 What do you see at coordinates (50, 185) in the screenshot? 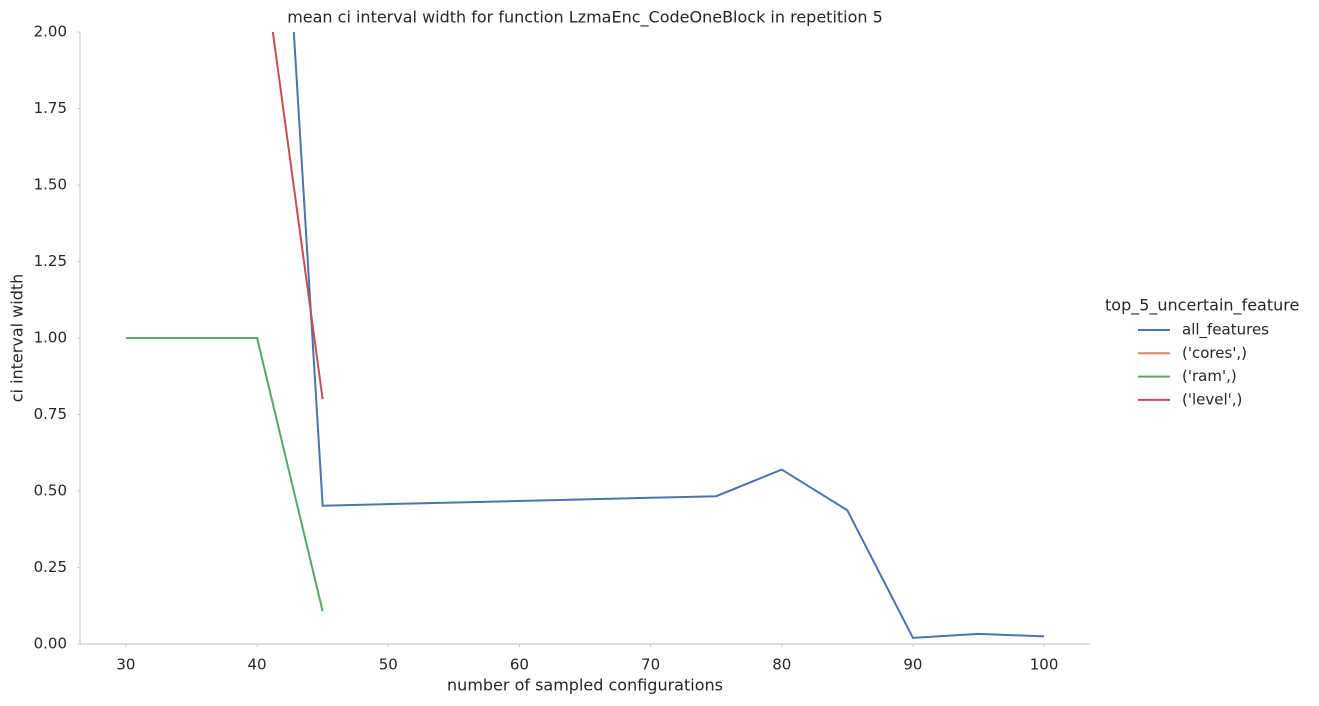
I see `y-tick-label: 1.50` at bounding box center [50, 185].